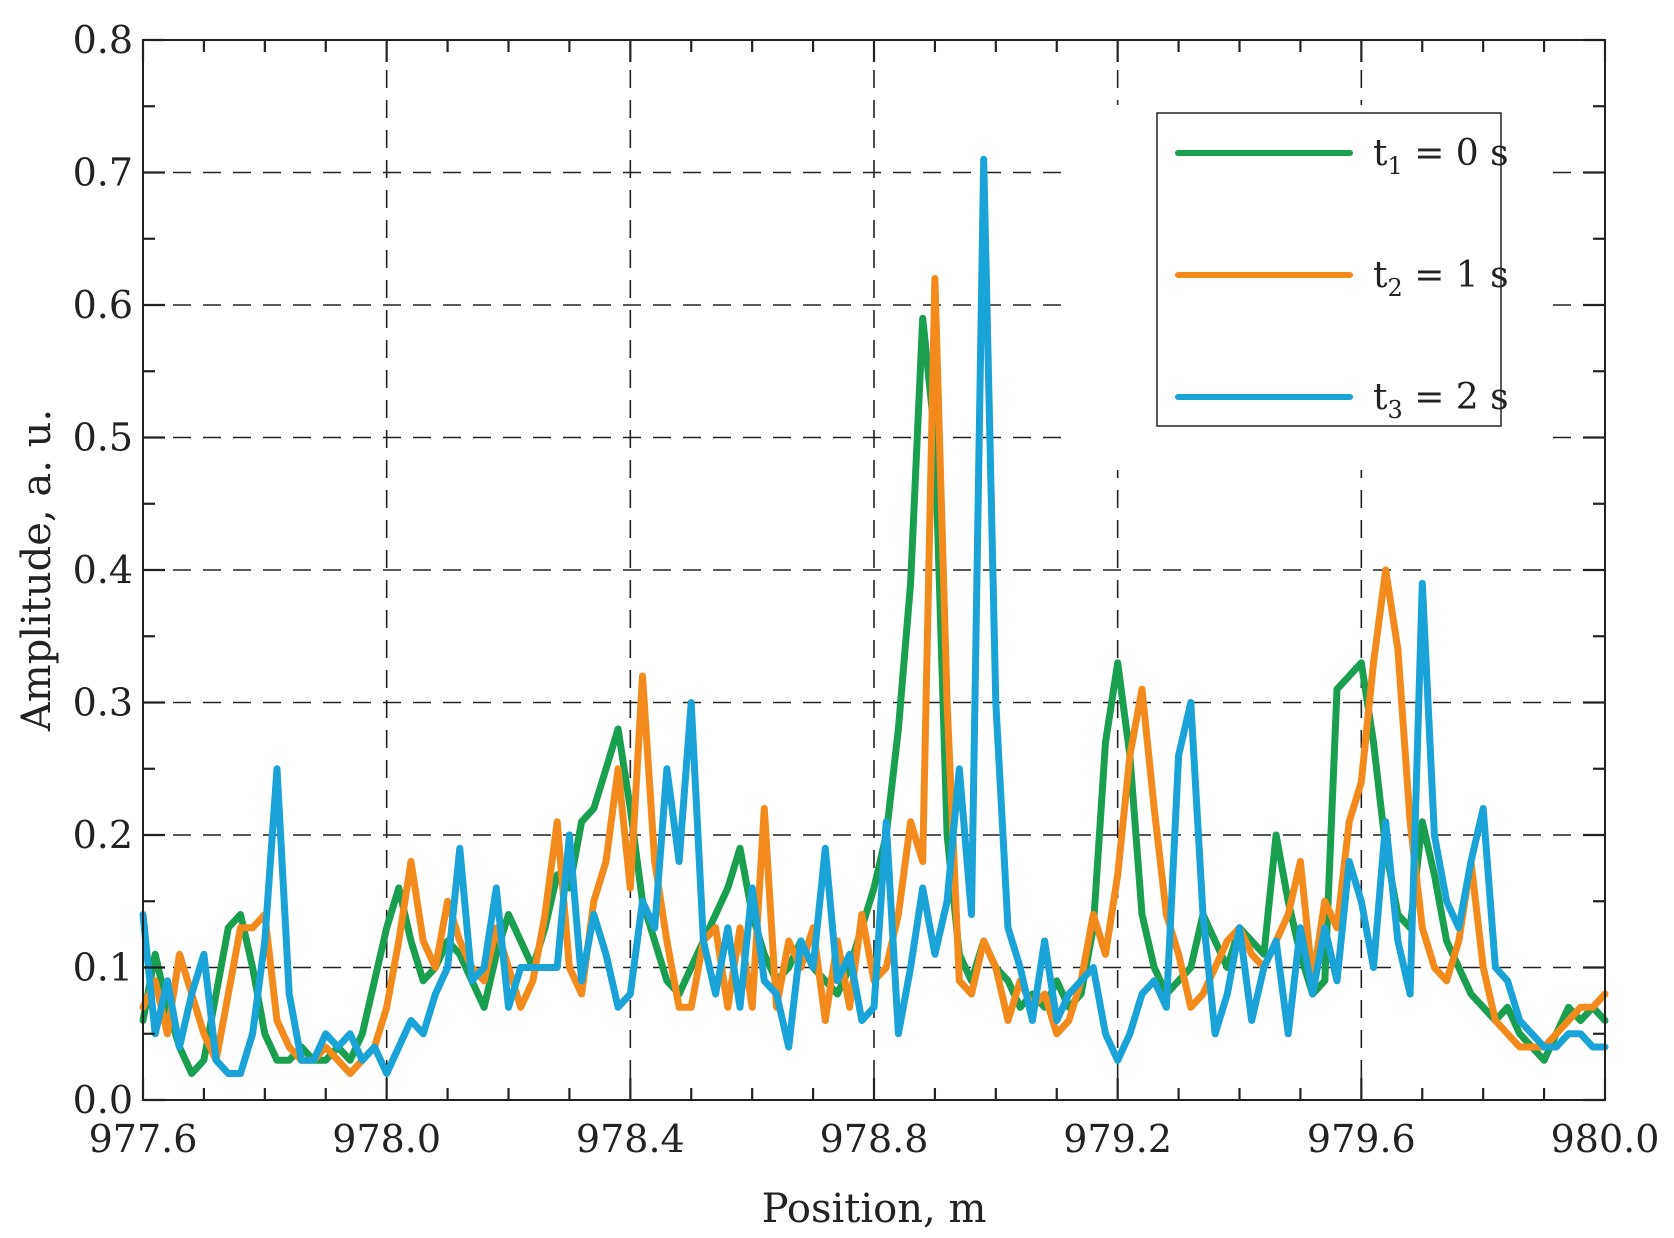 This screenshot has height=1238, width=1674. Describe the element at coordinates (103, 1100) in the screenshot. I see `y-tick-label: 0.0` at that location.